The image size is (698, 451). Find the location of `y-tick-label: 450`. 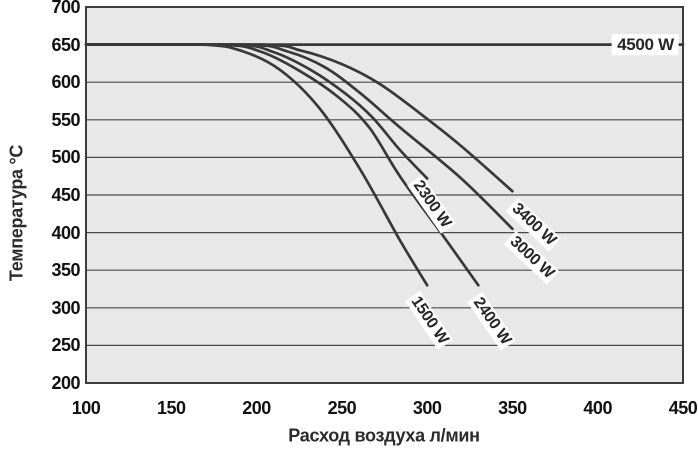

y-tick-label: 450 is located at coordinates (65, 195).